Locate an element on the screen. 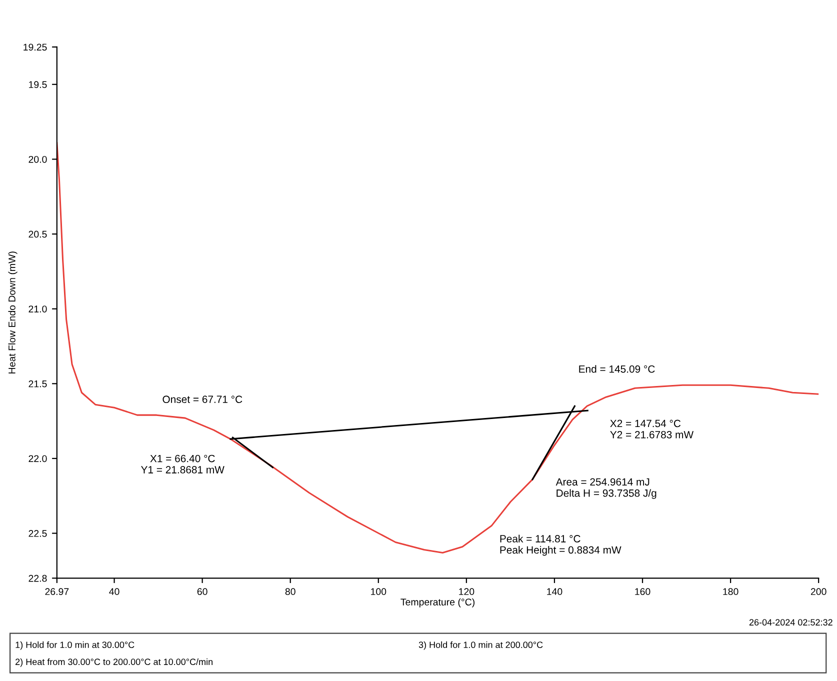 The width and height of the screenshot is (837, 681). text: 2) Heat from 30.00°C to 200.00°C at 10.00°C/min is located at coordinates (114, 662).